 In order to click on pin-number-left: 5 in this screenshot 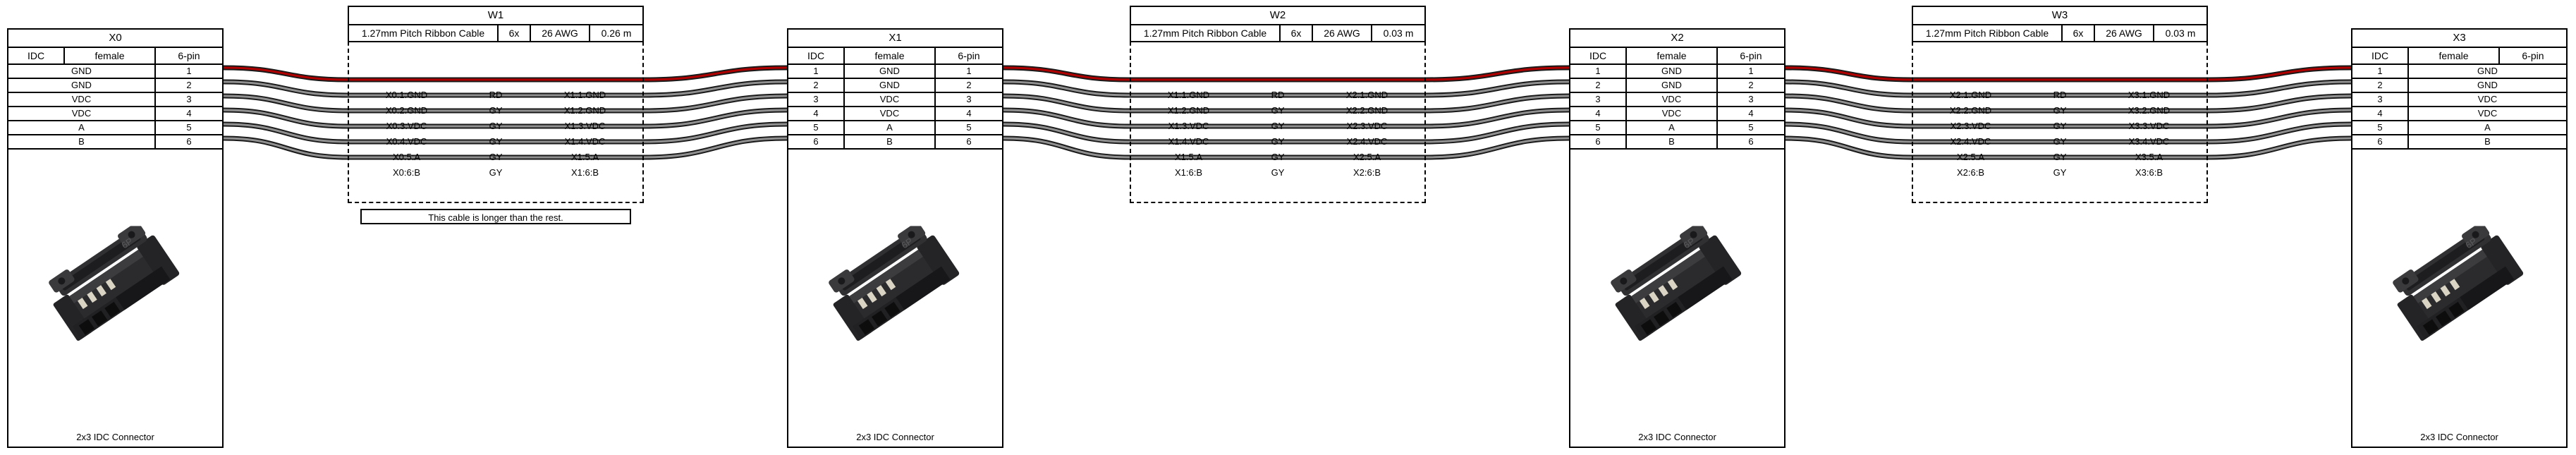, I will do `click(817, 128)`.